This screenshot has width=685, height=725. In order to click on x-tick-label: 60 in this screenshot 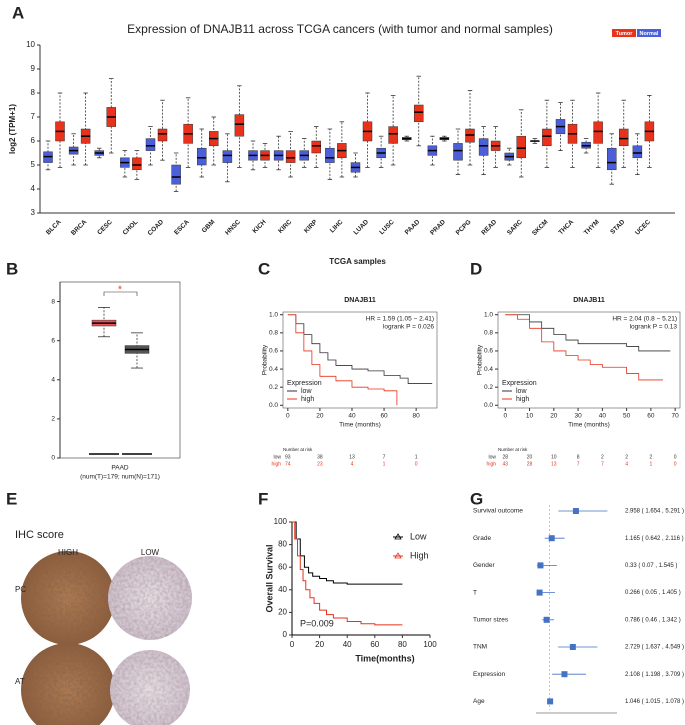, I will do `click(651, 416)`.